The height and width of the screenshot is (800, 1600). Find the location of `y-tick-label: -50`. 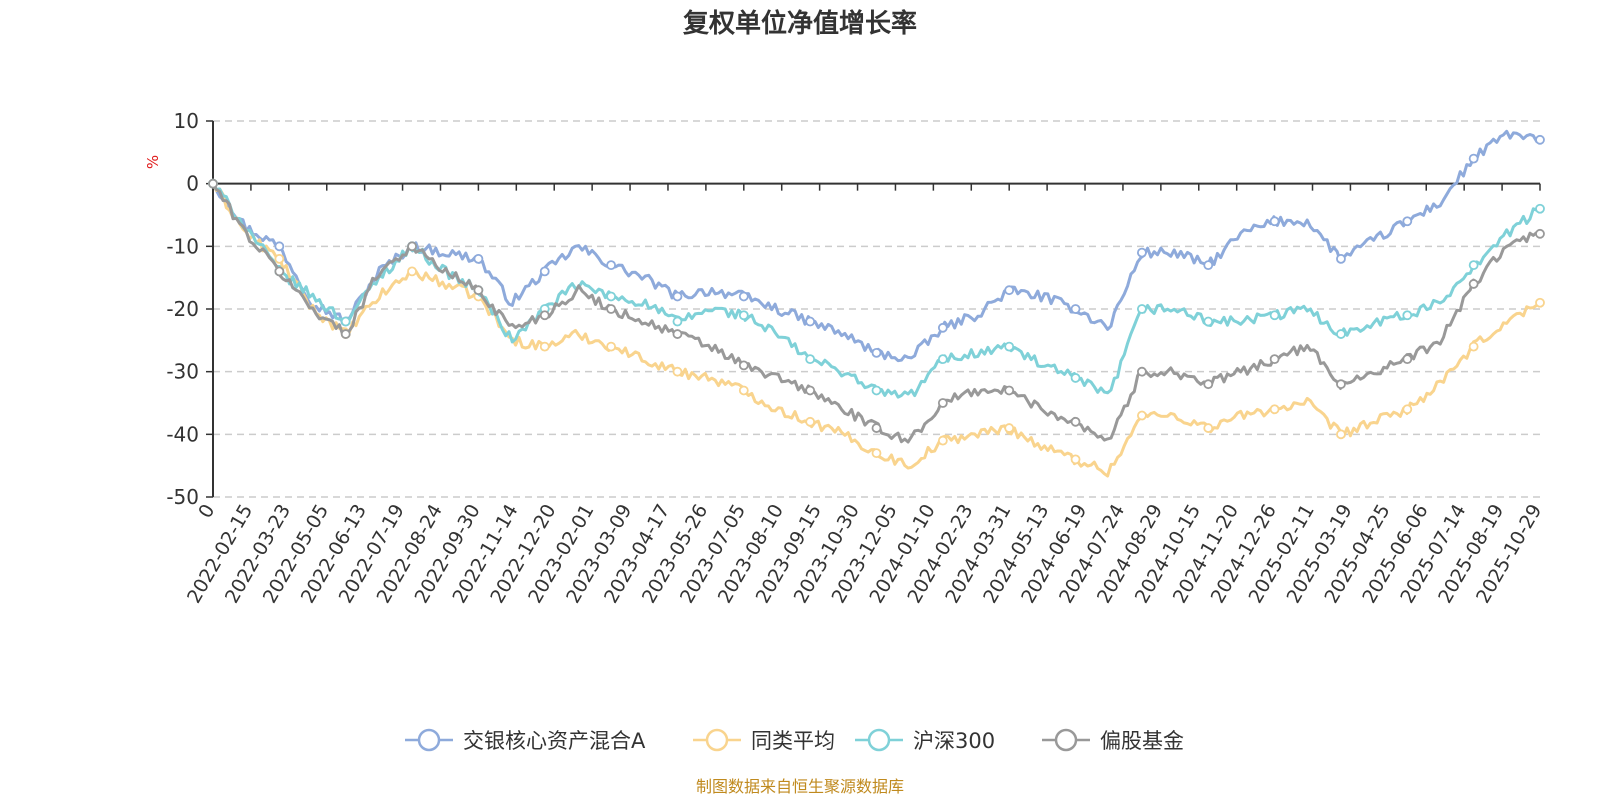

y-tick-label: -50 is located at coordinates (182, 497).